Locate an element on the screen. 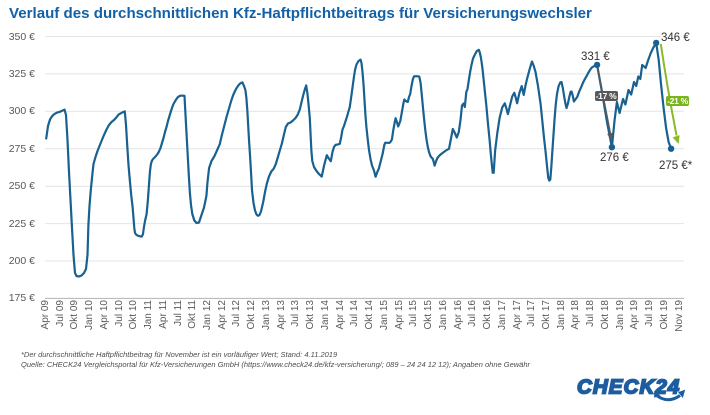 The height and width of the screenshot is (415, 710). svg-text: CHECK24 is located at coordinates (628, 387).